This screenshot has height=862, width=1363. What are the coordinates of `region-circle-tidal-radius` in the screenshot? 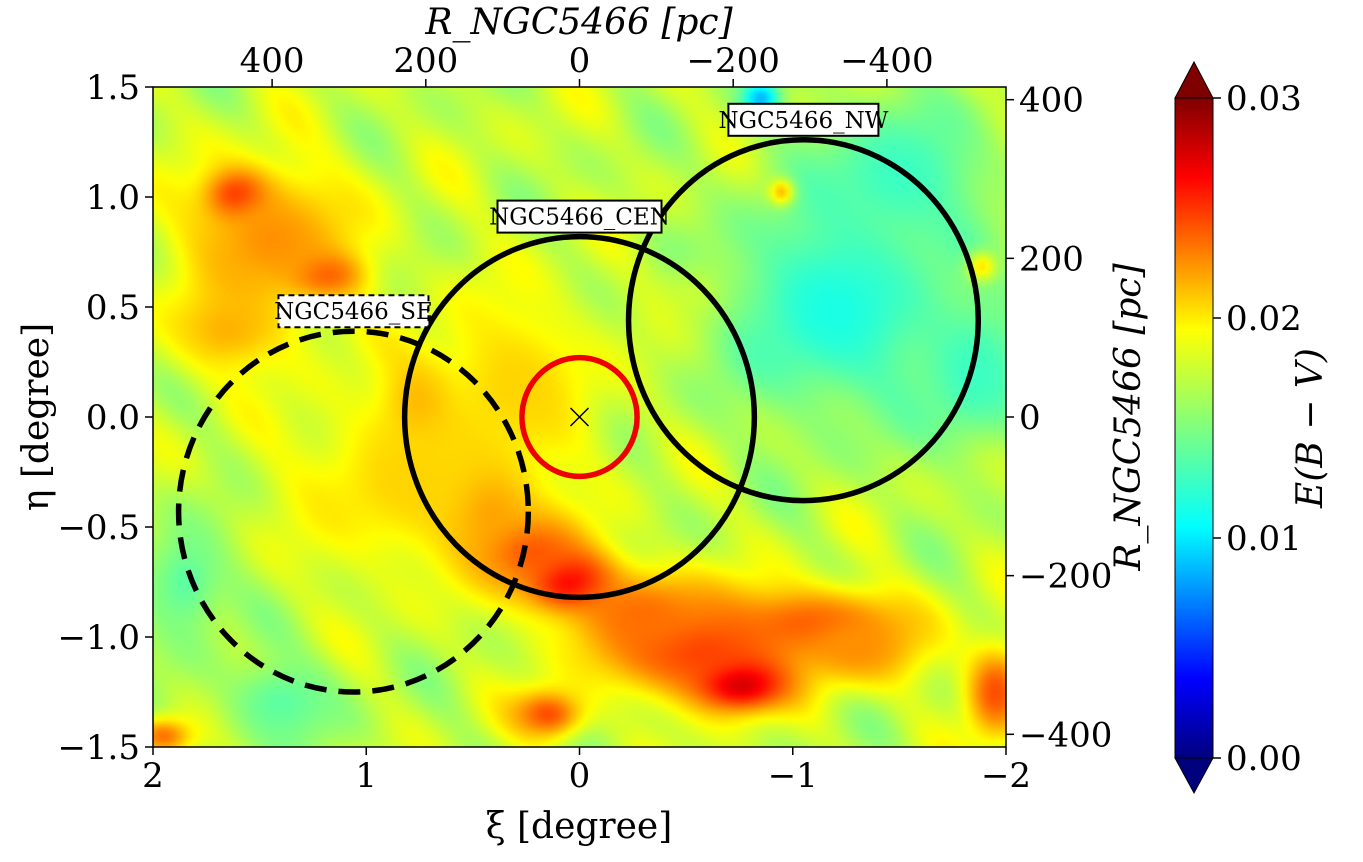 It's located at (579, 417).